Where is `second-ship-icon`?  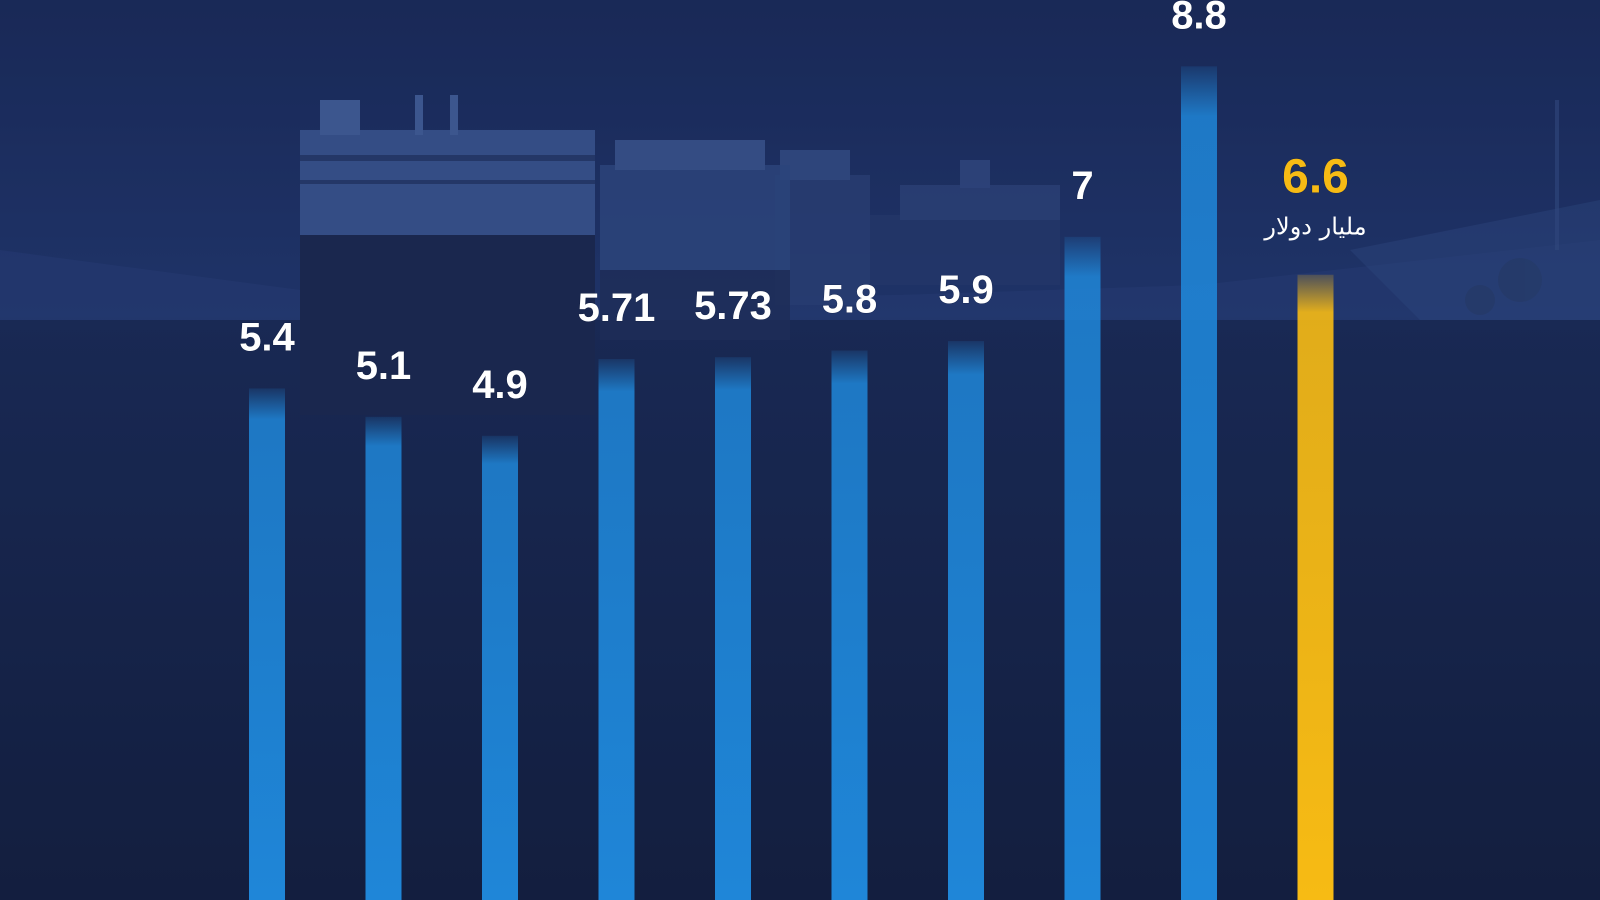
second-ship-icon is located at coordinates (695, 240).